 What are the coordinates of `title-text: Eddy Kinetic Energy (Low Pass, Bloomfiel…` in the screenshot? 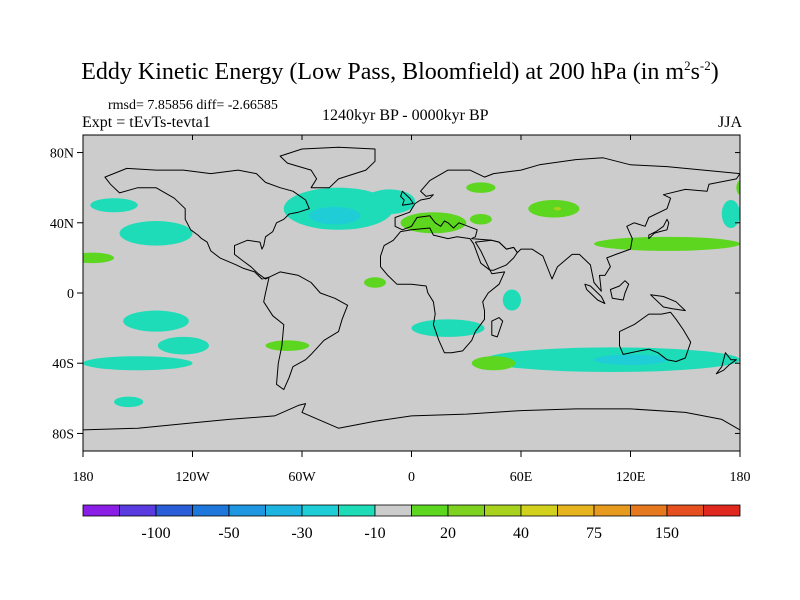 It's located at (383, 72).